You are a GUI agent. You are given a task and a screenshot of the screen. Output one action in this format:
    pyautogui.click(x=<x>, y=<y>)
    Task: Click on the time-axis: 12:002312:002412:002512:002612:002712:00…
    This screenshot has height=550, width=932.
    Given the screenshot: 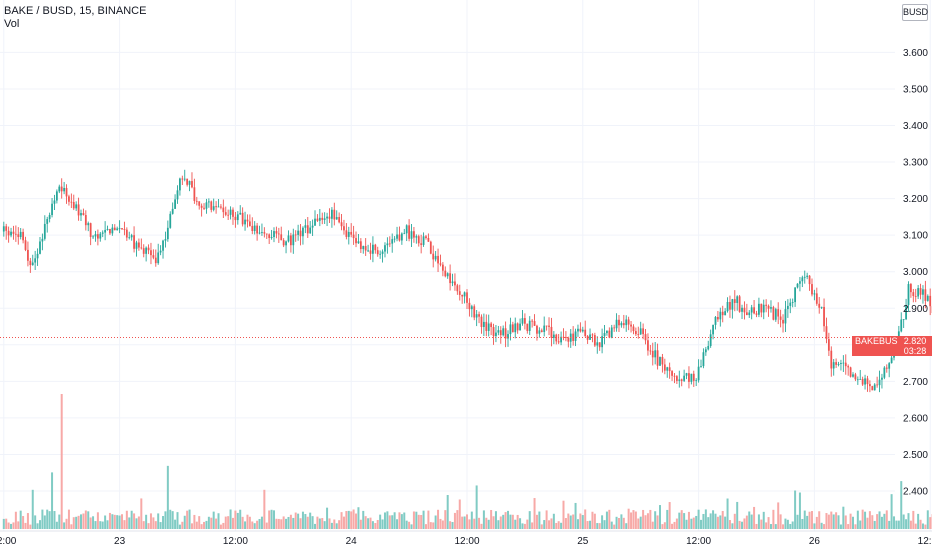 What is the action you would take?
    pyautogui.click(x=466, y=541)
    